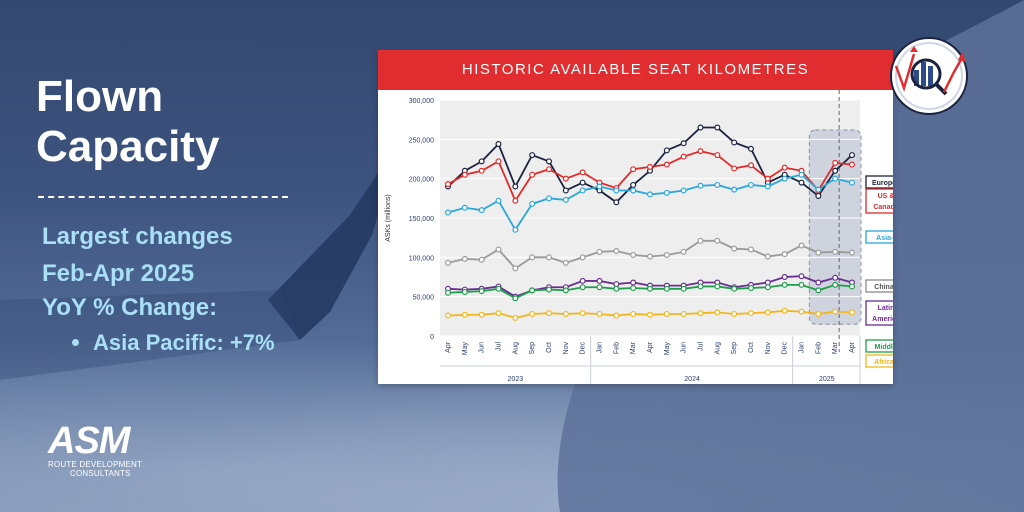  Describe the element at coordinates (163, 197) in the screenshot. I see `dashed-divider` at that location.